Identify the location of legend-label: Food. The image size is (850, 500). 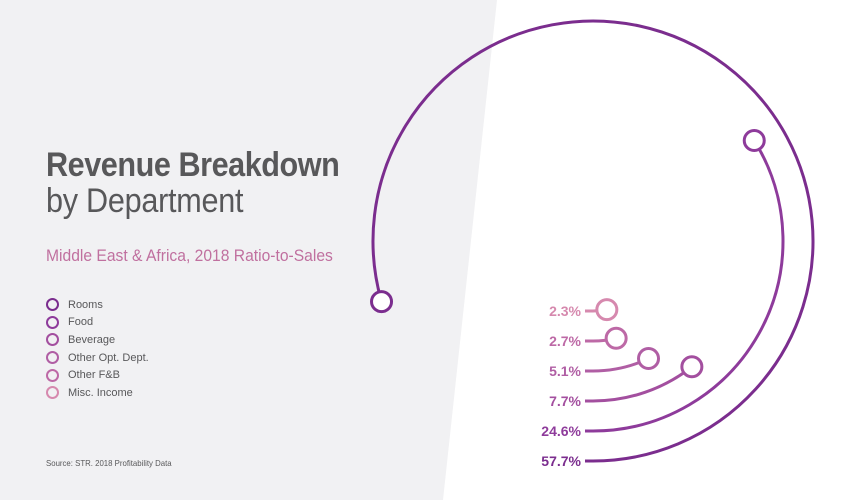
(81, 322).